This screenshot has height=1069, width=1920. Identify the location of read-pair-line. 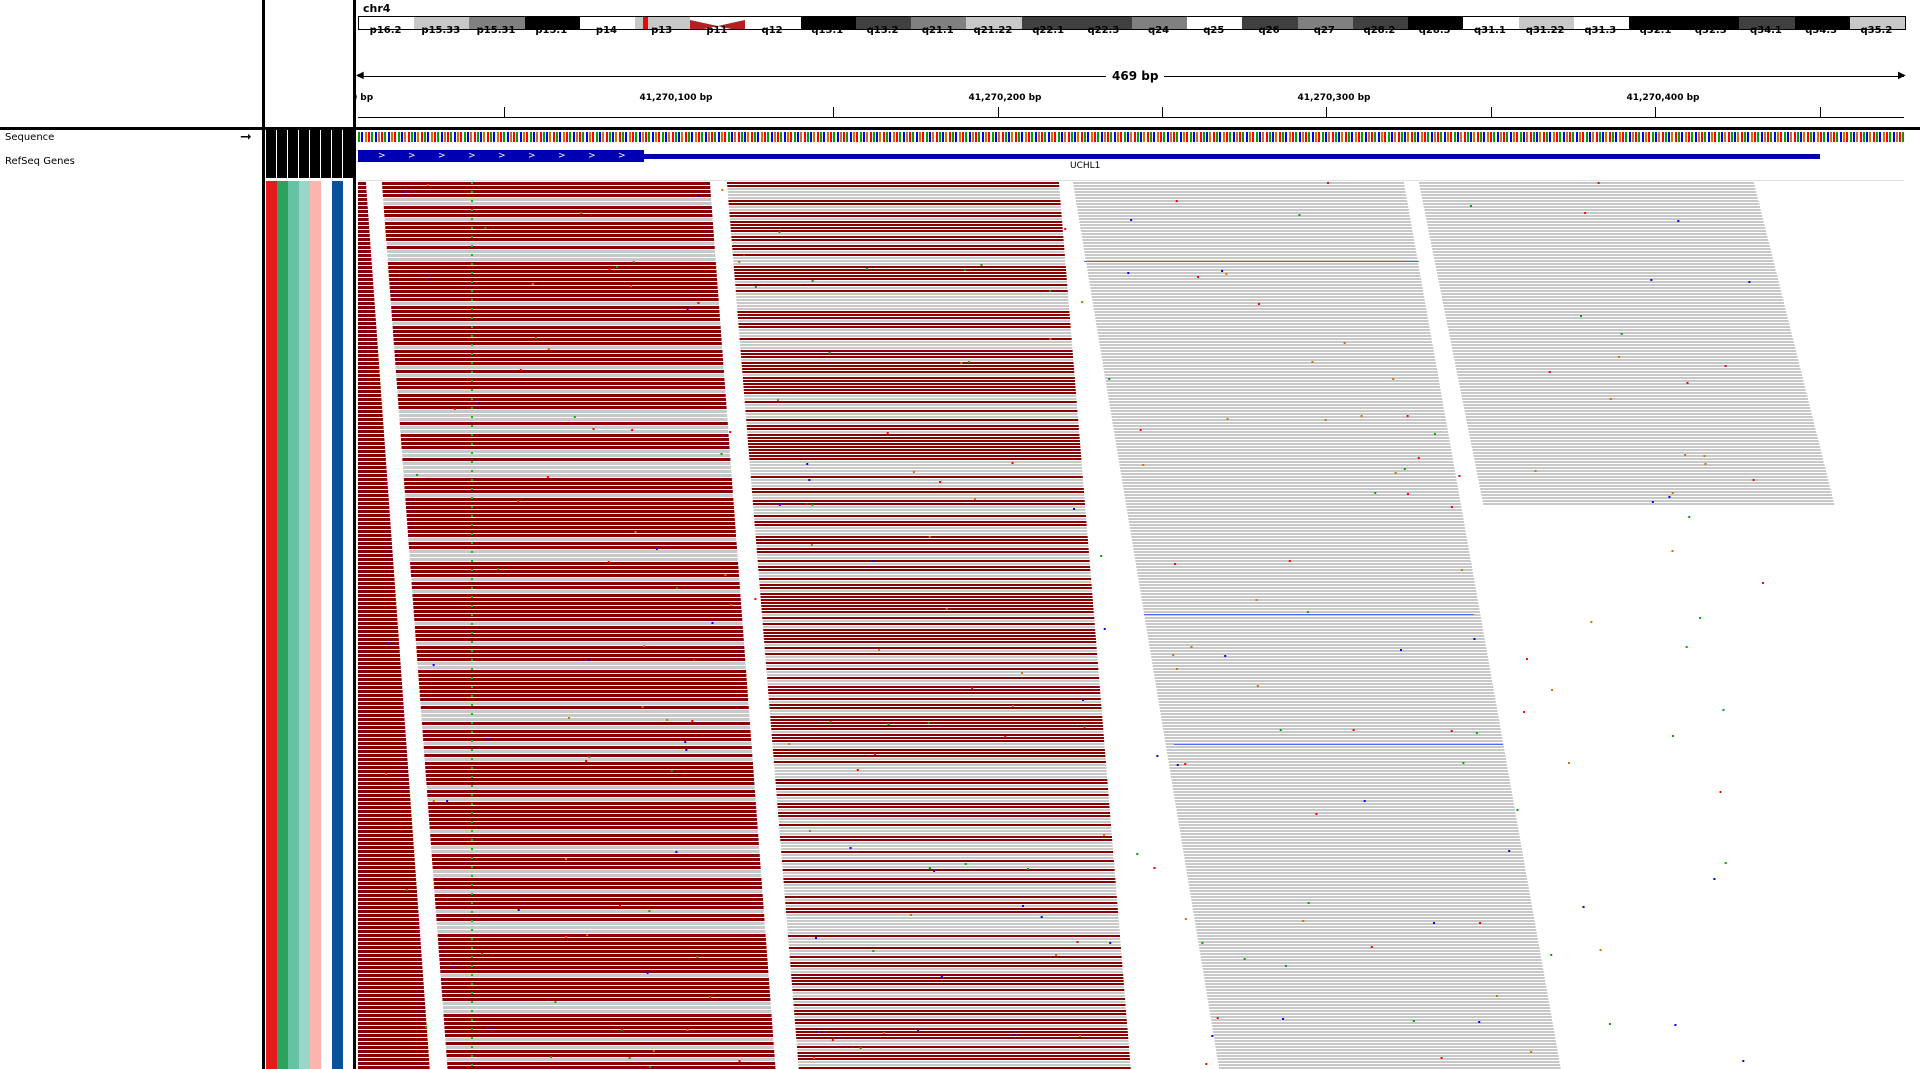
(1338, 744).